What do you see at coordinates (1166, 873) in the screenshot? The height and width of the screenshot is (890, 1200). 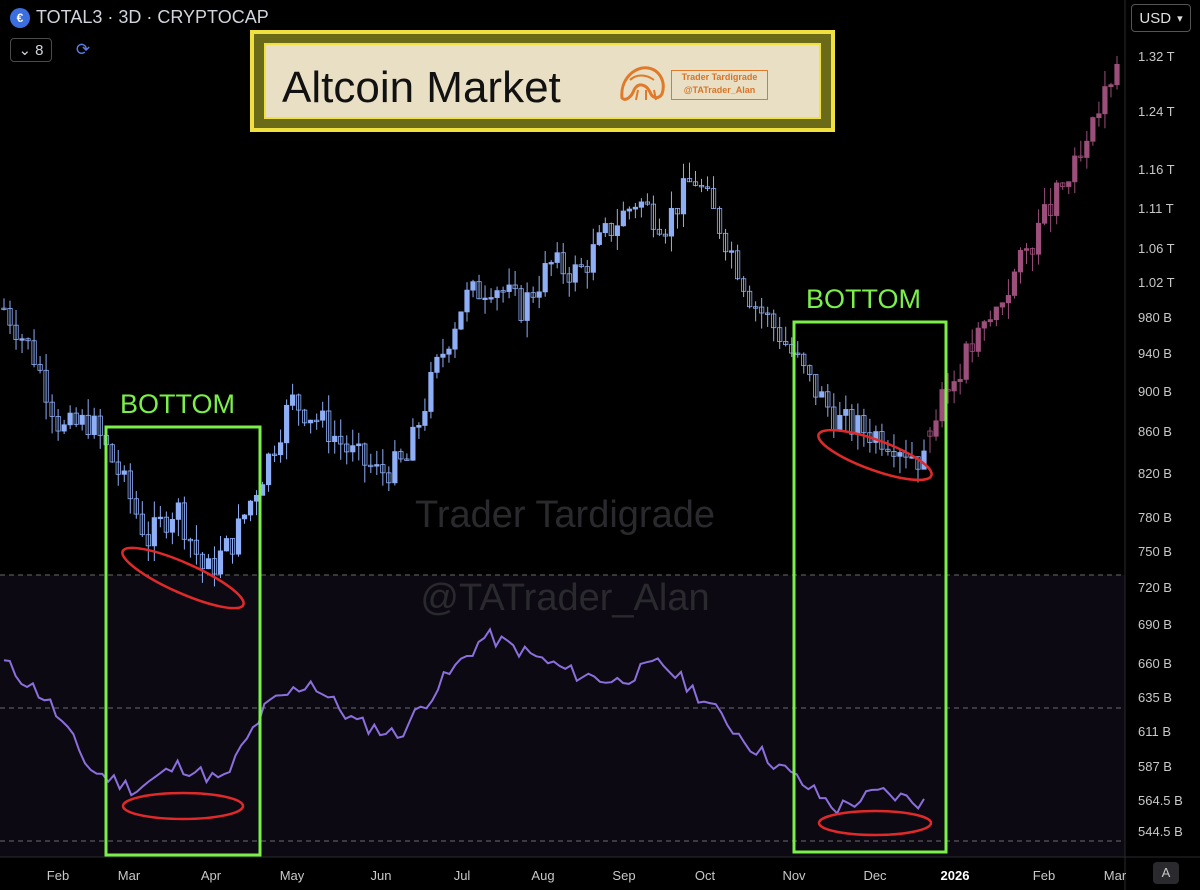 I see `auto-scale-button: A` at bounding box center [1166, 873].